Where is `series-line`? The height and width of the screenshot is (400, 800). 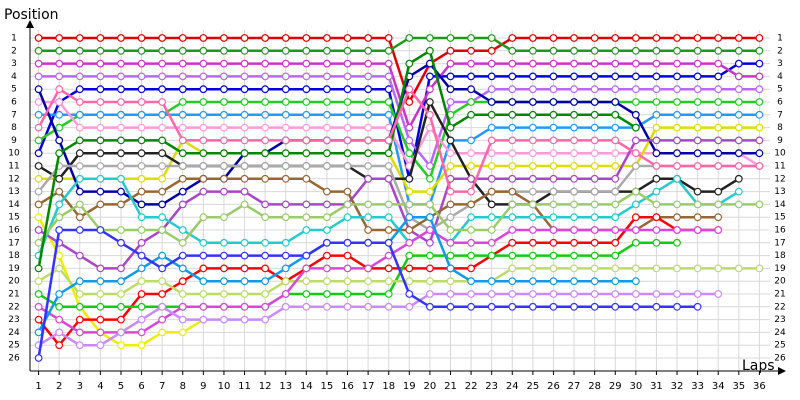 series-line is located at coordinates (399, 44).